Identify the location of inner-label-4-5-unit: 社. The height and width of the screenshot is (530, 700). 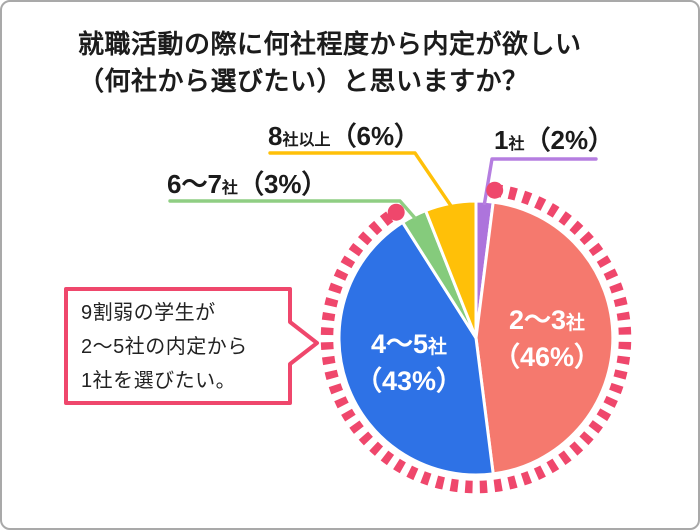
(438, 347).